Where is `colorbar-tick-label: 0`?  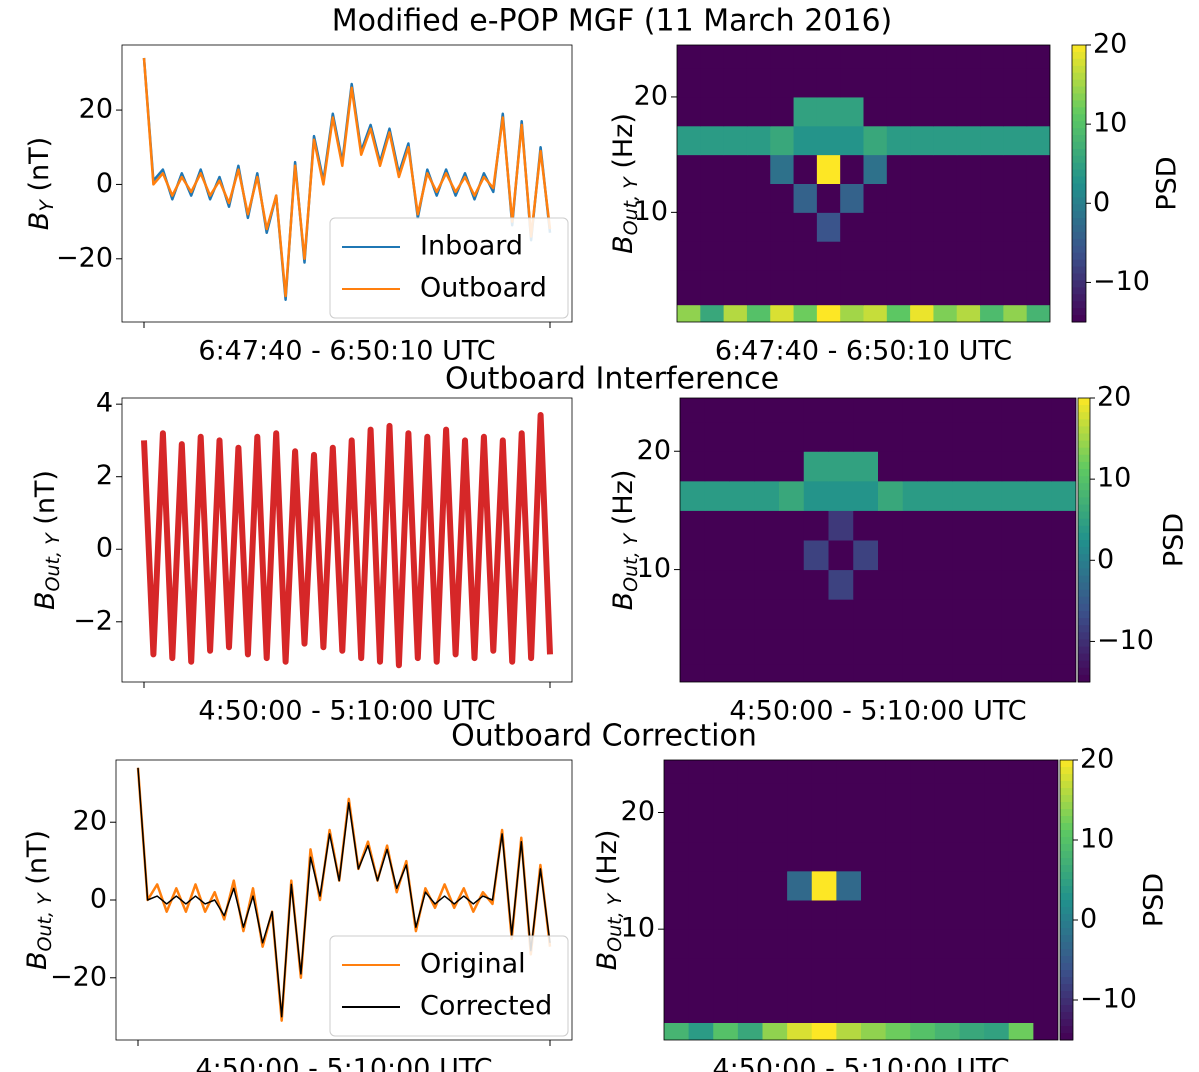 colorbar-tick-label: 0 is located at coordinates (1101, 202).